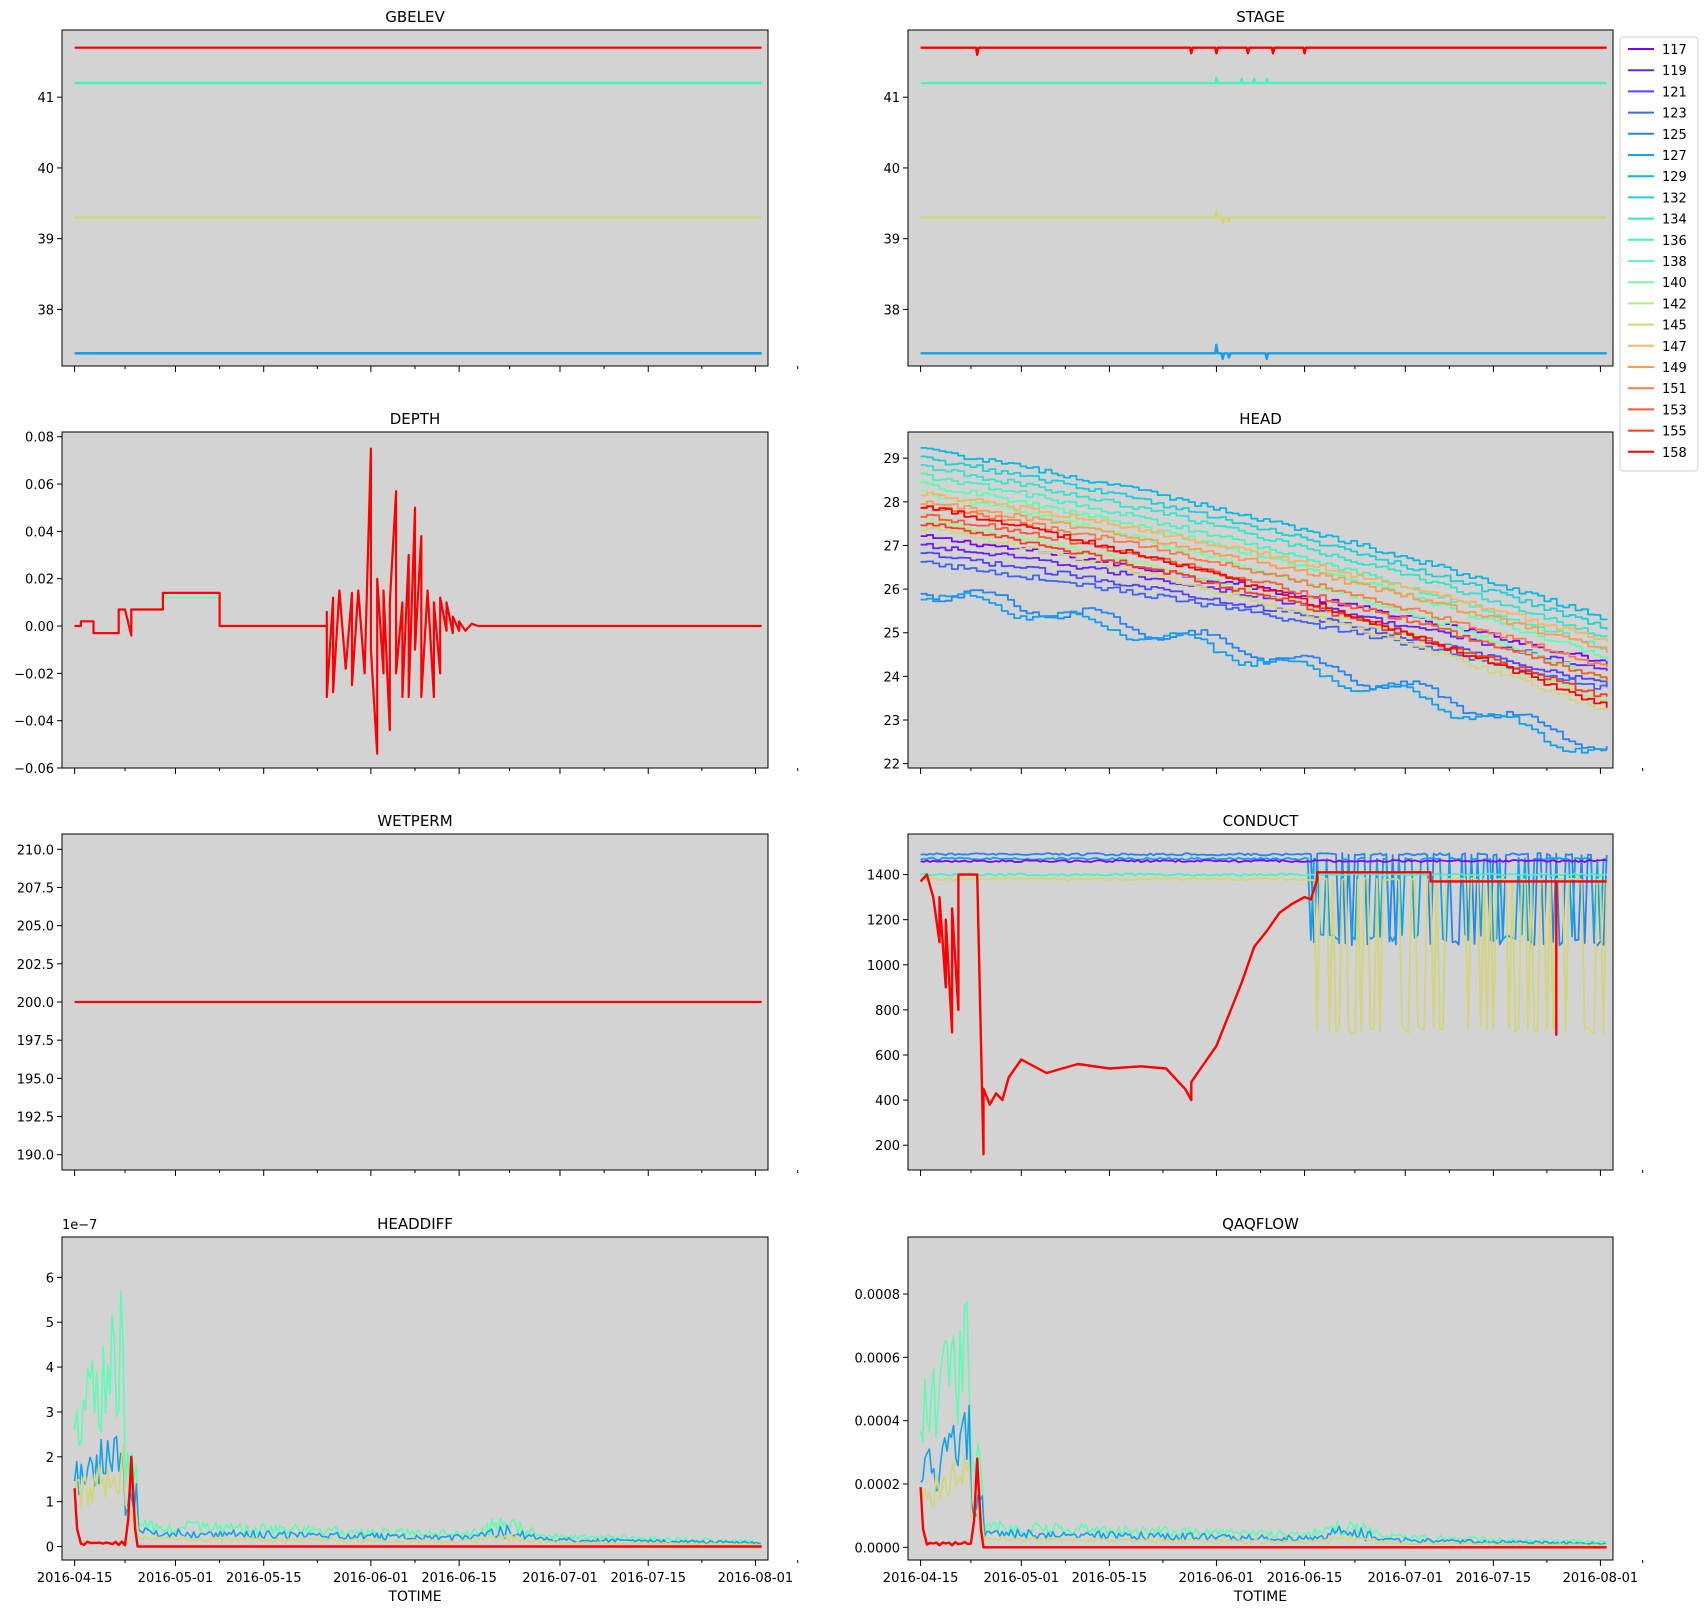 This screenshot has height=1623, width=1705. I want to click on y-tick-label: 190.0, so click(35, 1156).